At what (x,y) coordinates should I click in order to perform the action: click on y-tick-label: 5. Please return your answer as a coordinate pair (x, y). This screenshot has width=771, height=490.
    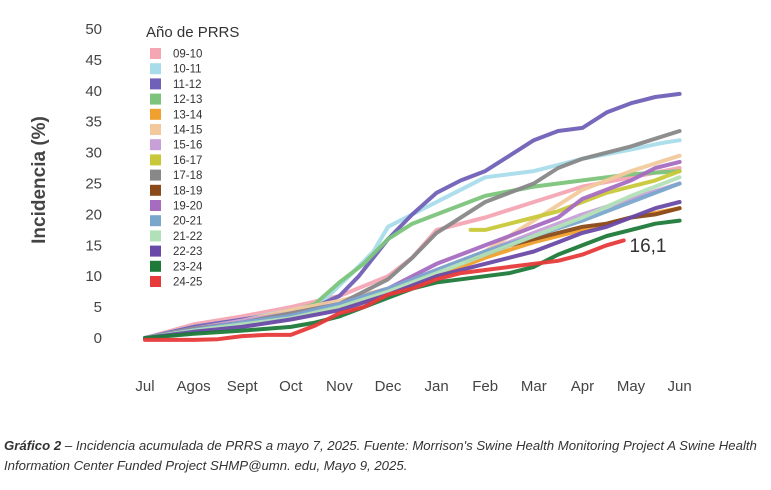
    Looking at the image, I should click on (98, 307).